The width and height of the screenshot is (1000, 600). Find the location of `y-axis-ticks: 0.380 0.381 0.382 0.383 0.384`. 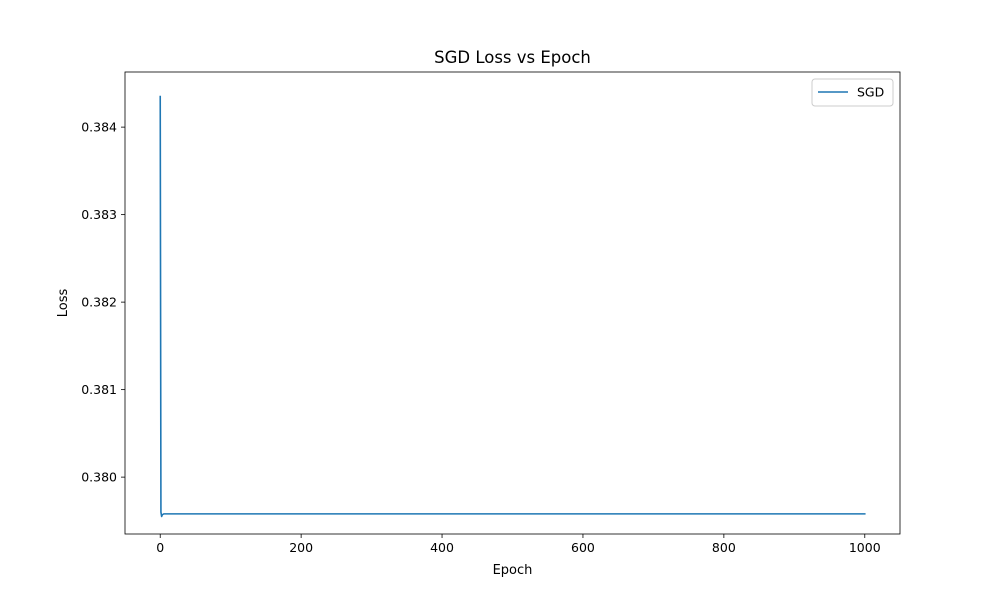

y-axis-ticks: 0.380 0.381 0.382 0.383 0.384 is located at coordinates (103, 302).